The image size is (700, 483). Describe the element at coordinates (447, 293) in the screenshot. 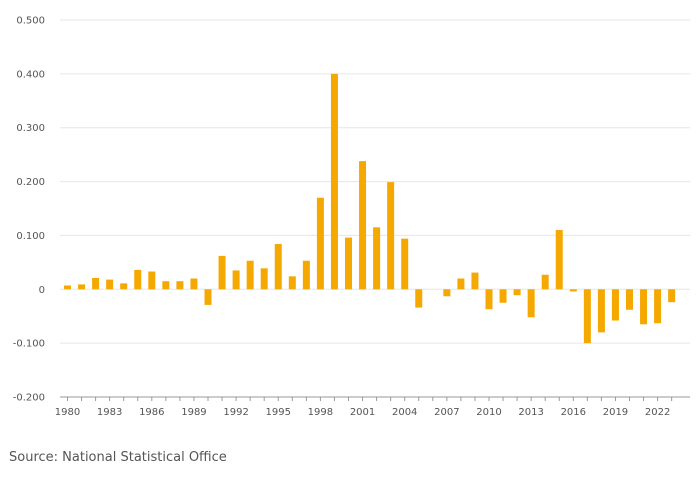

I see `bar-2007` at that location.